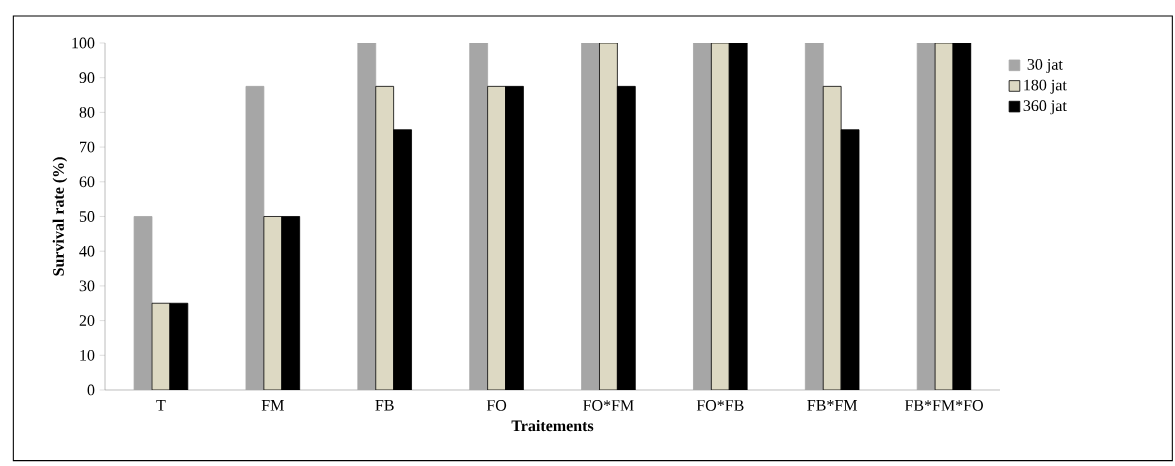  Describe the element at coordinates (87, 286) in the screenshot. I see `y-tick-label: 30` at that location.